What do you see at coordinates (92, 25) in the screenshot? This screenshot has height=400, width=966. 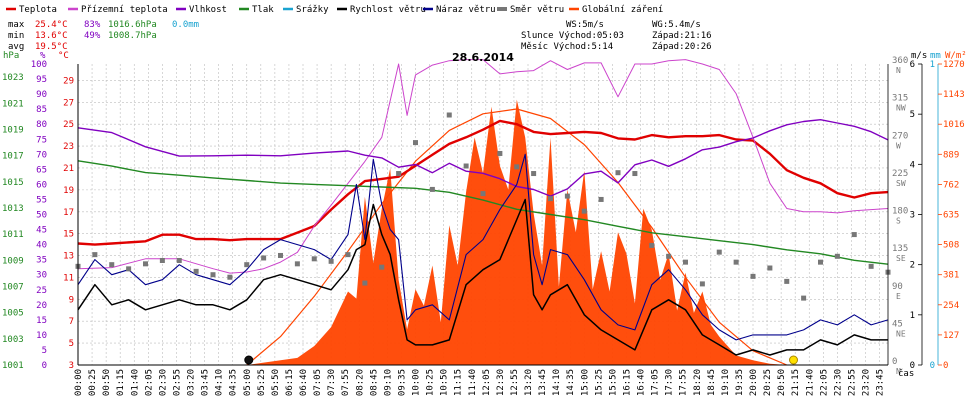 I see `stats-max-hum: 83%` at bounding box center [92, 25].